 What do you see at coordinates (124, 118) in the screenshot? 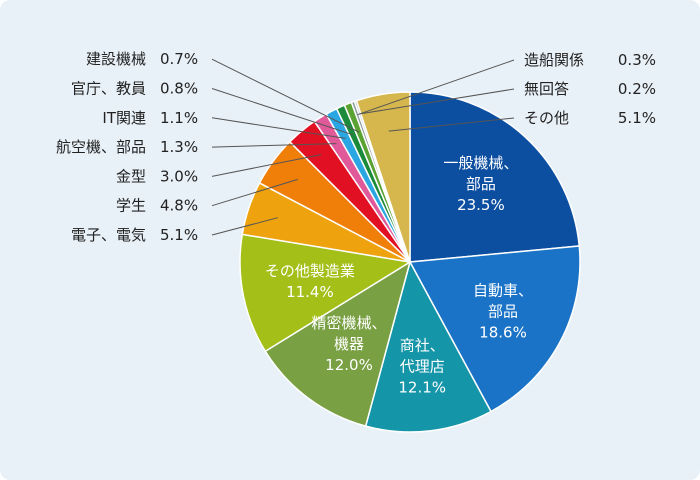
I see `legend-label: IT関連` at bounding box center [124, 118].